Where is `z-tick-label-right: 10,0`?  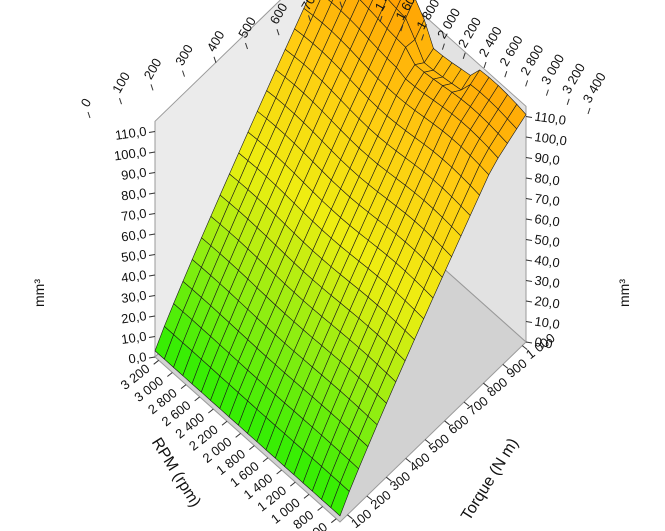
z-tick-label-right: 10,0 is located at coordinates (547, 323).